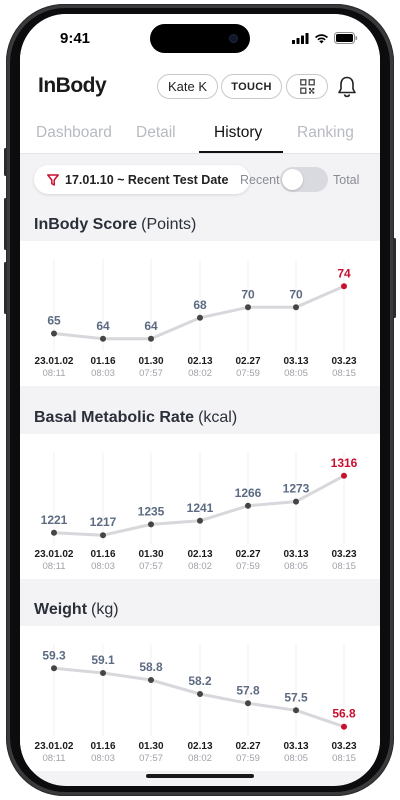 This screenshot has height=800, width=400. I want to click on data-label: 64, so click(151, 326).